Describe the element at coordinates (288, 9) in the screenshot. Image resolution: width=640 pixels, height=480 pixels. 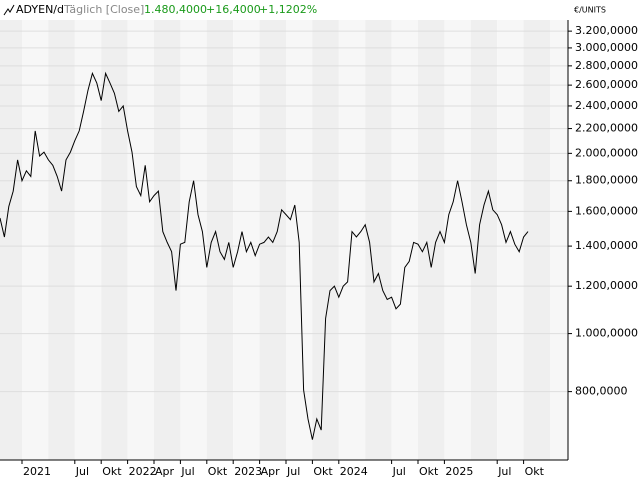
I see `change-pct: +1,1202%` at that location.